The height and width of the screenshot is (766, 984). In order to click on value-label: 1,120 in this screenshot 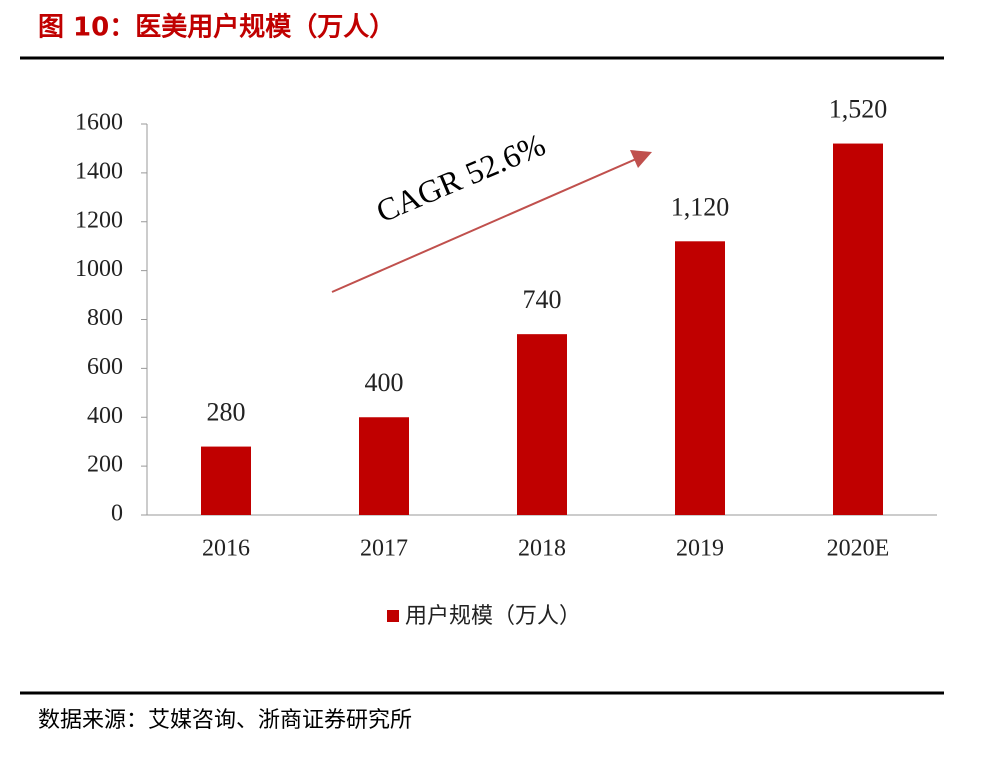, I will do `click(700, 206)`.